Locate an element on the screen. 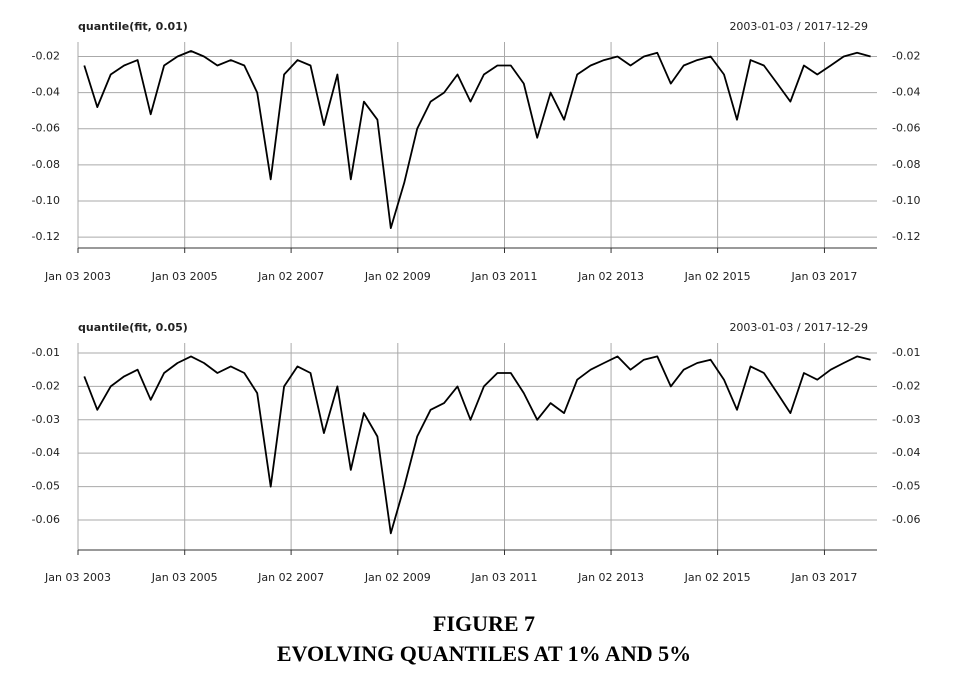  y-tick-label: -0.01 is located at coordinates (46, 352).